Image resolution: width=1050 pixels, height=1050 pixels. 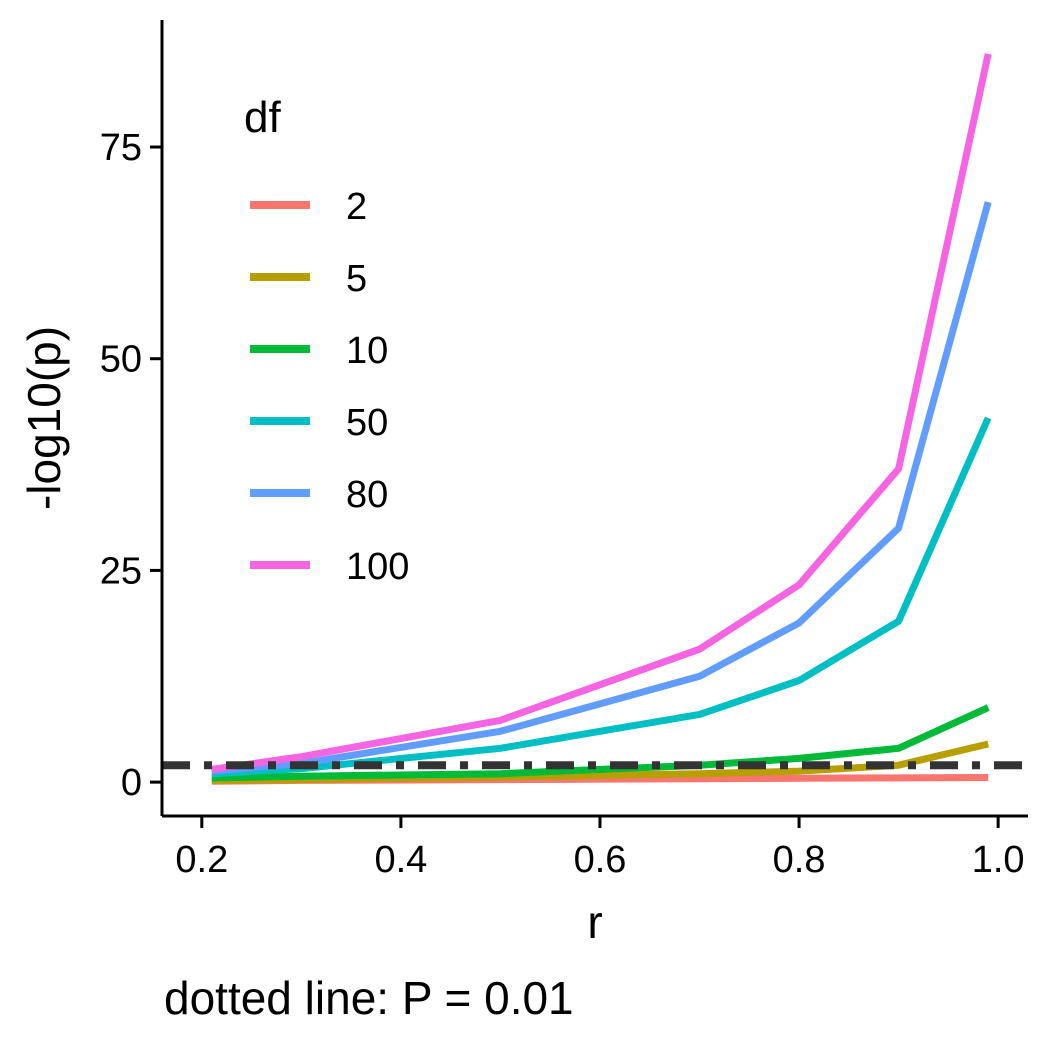 I want to click on y-tick-label: 75, so click(x=121, y=148).